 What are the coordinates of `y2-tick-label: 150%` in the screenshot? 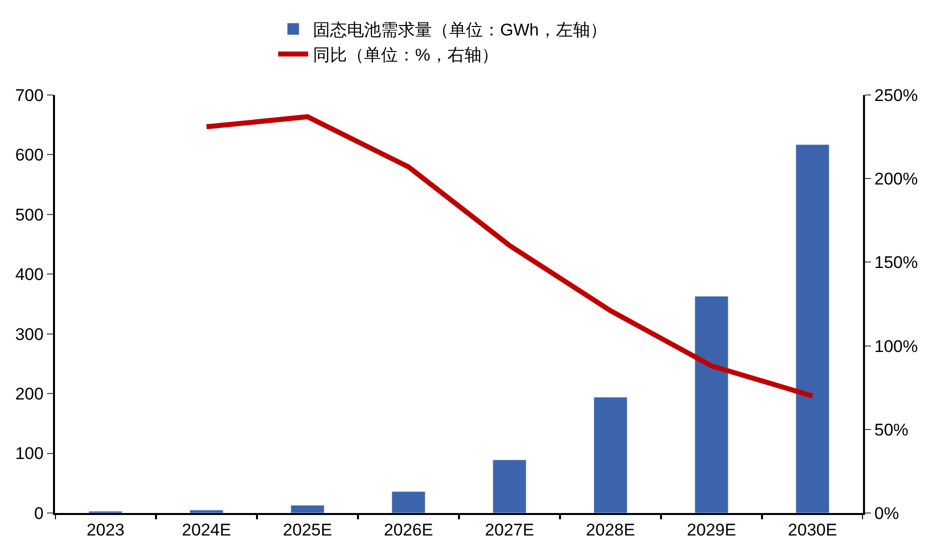 It's located at (896, 262).